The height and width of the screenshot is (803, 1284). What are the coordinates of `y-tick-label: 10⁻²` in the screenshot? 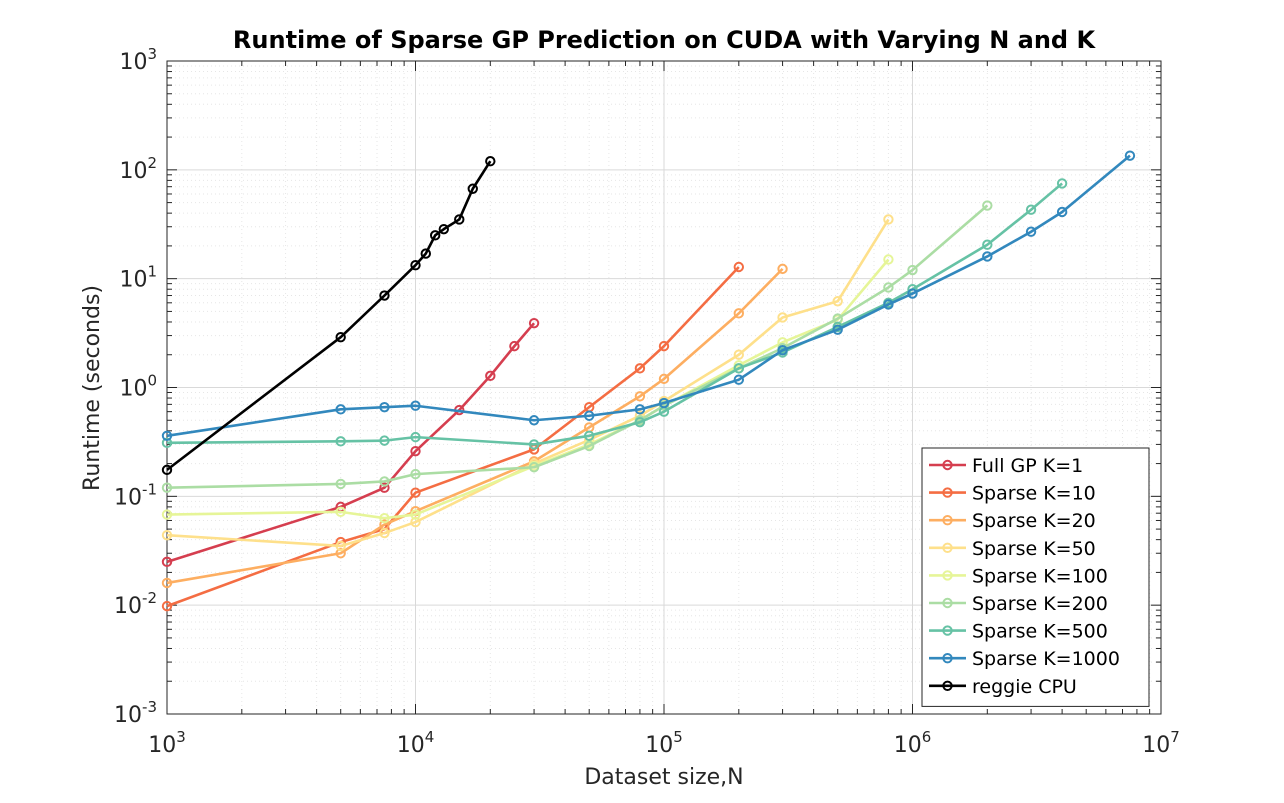 It's located at (135, 604).